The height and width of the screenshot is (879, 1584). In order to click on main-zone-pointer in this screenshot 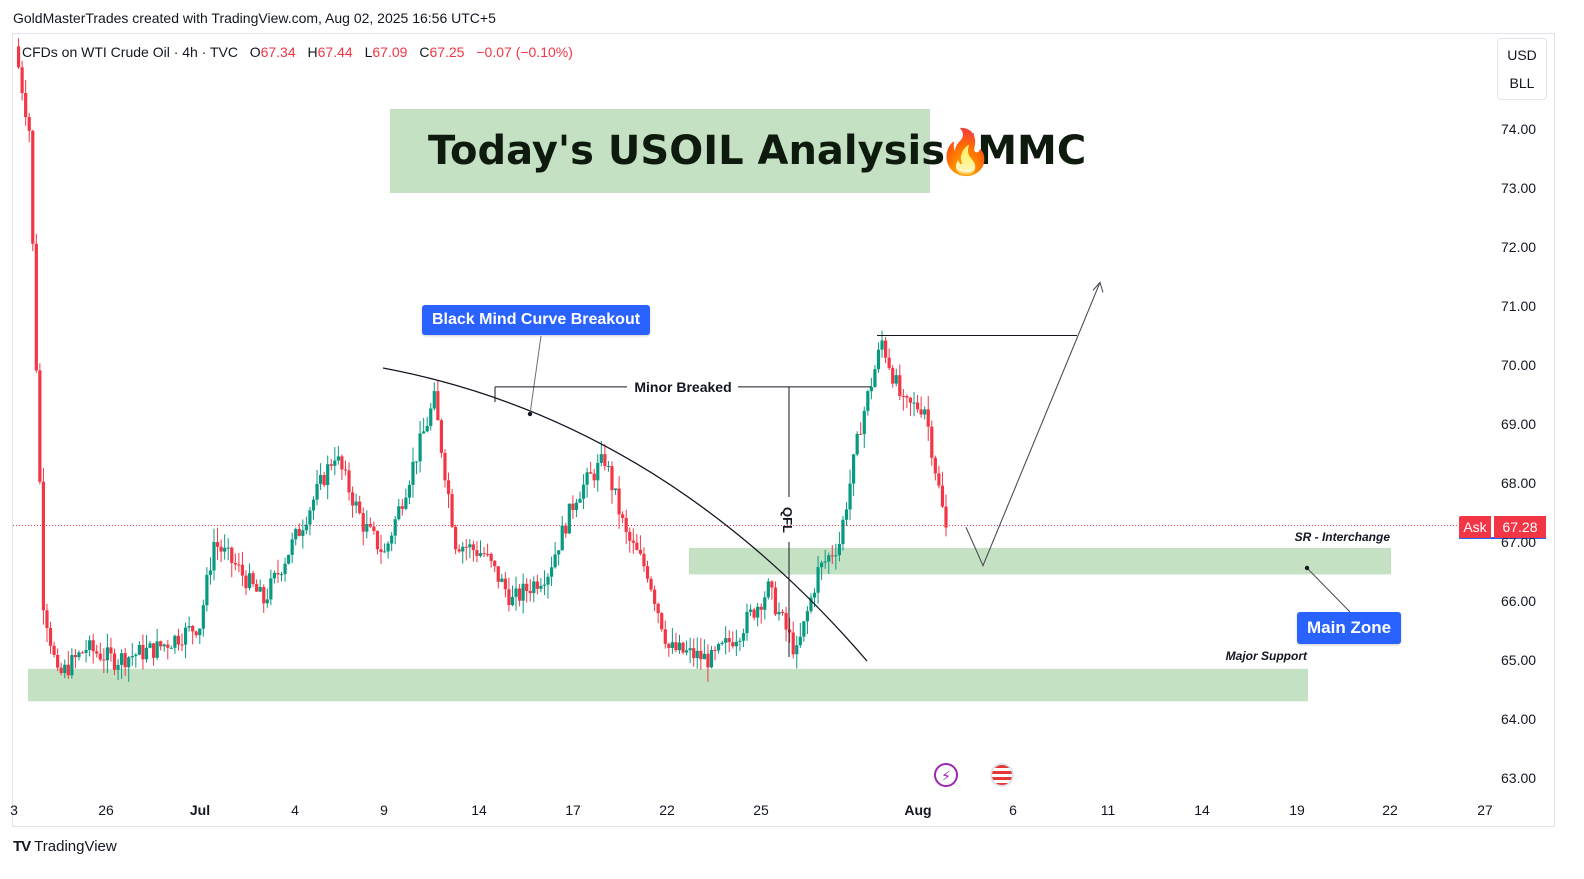, I will do `click(1328, 590)`.